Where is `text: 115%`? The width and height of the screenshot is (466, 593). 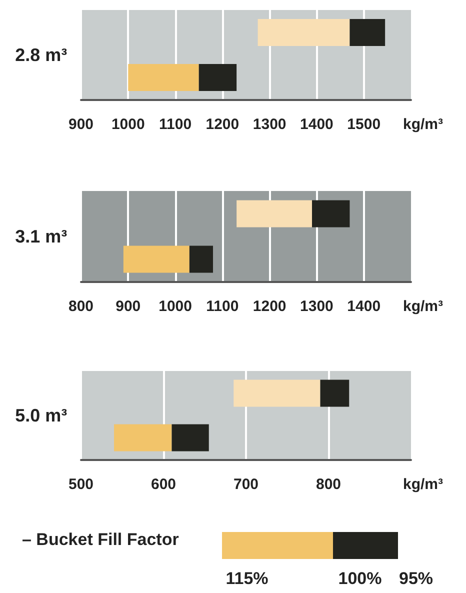
text: 115% is located at coordinates (247, 579).